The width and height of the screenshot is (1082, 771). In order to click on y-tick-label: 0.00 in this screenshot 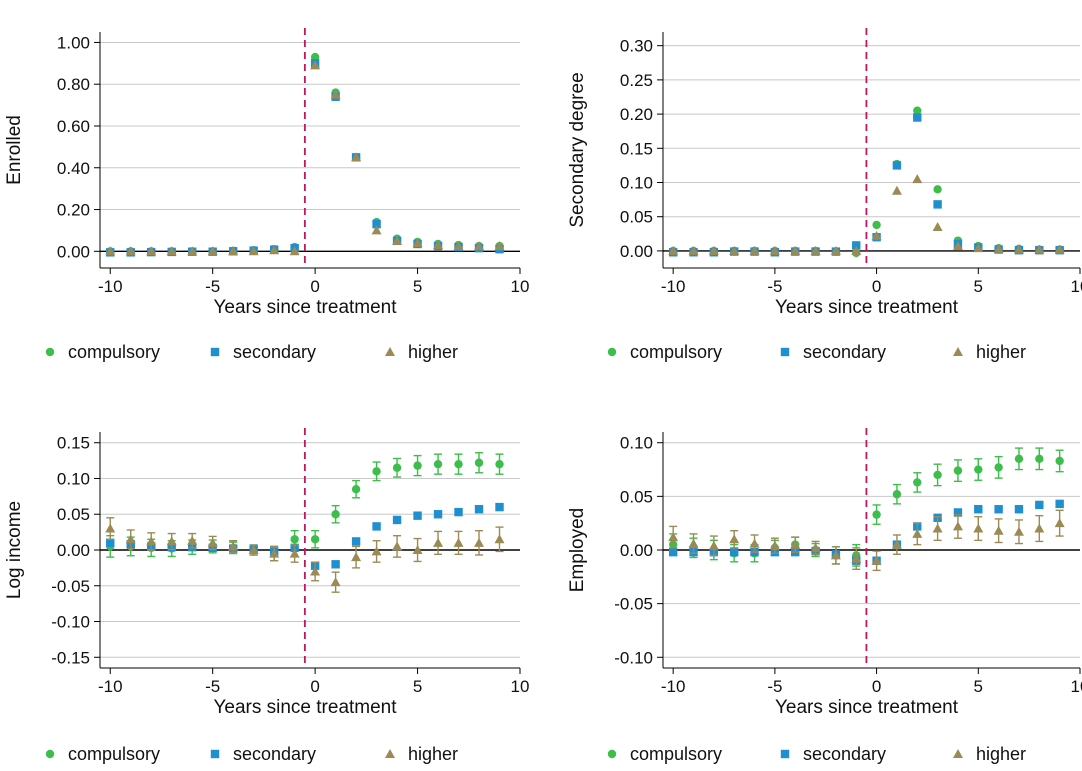, I will do `click(73, 550)`.